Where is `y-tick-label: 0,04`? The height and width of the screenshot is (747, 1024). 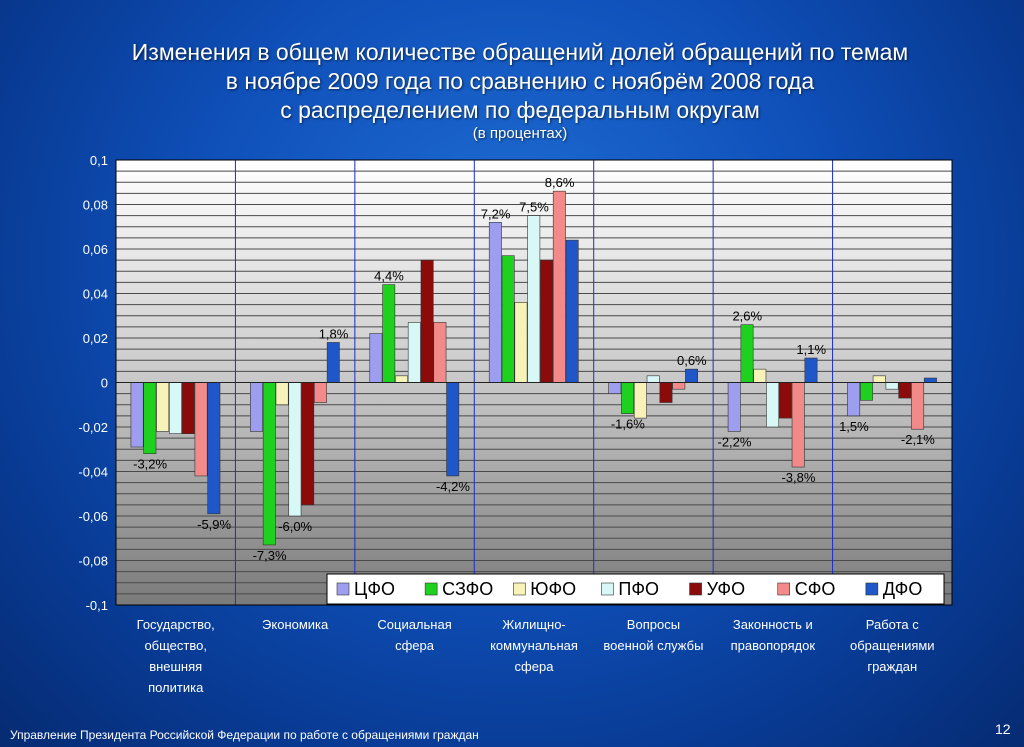 y-tick-label: 0,04 is located at coordinates (95, 294).